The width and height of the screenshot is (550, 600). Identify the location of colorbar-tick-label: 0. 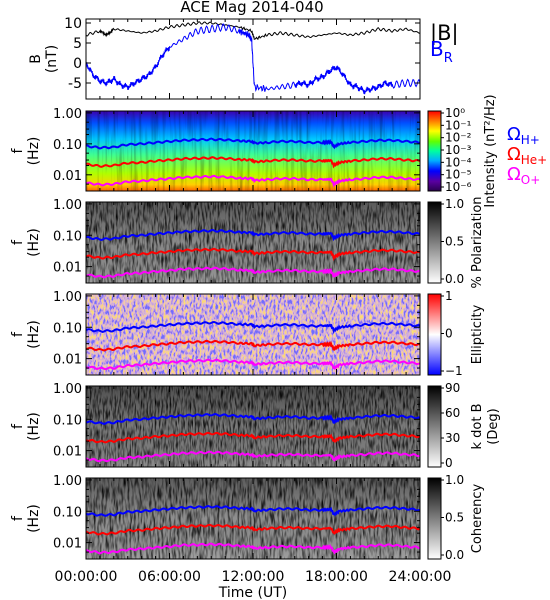
(449, 334).